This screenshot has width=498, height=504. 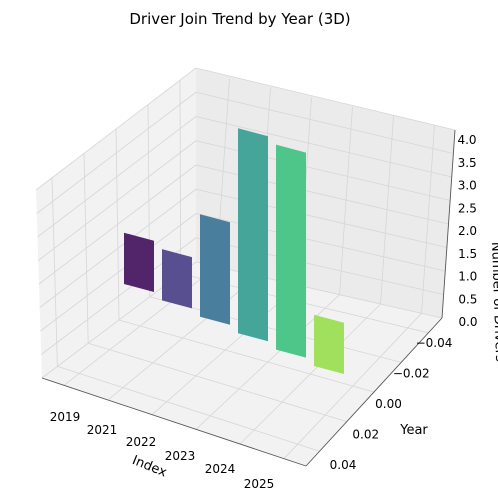 I want to click on y-tick-label: 0.04, so click(x=343, y=465).